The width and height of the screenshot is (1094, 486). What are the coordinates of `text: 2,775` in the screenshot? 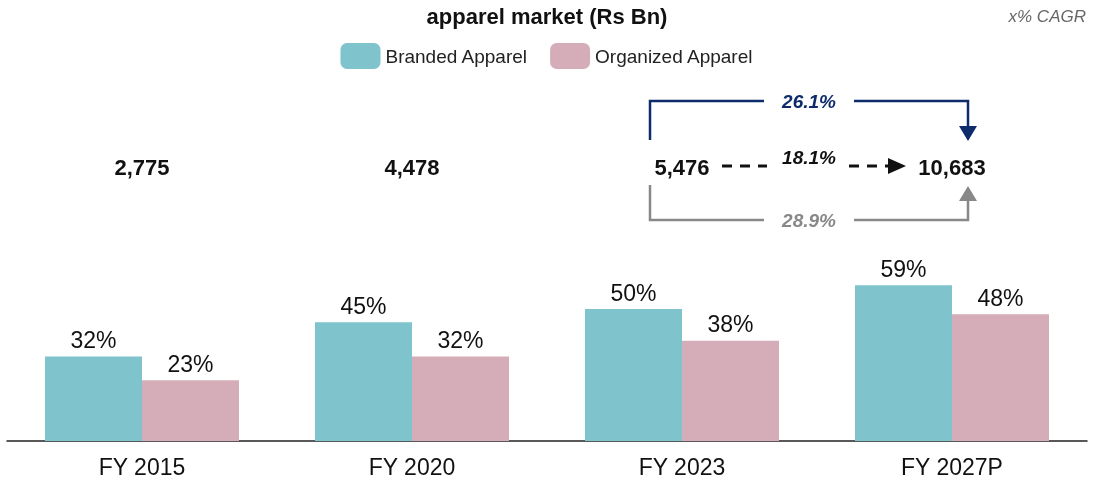 It's located at (142, 167).